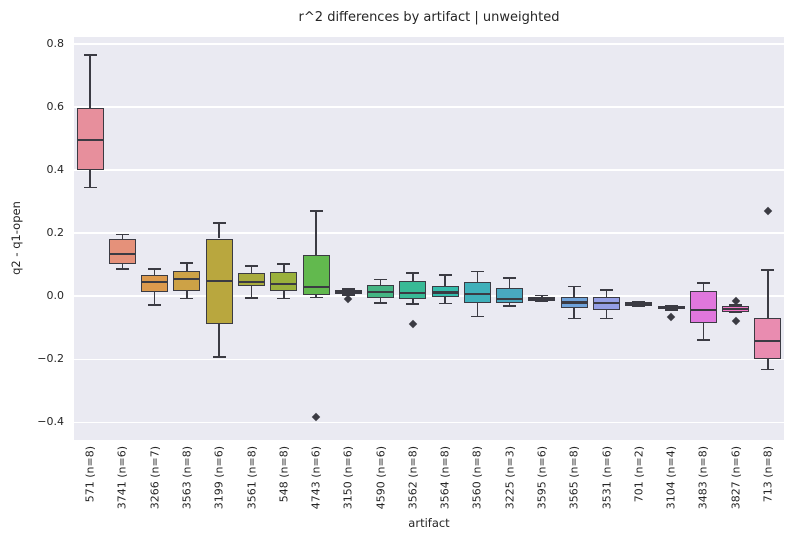  Describe the element at coordinates (55, 170) in the screenshot. I see `y-tick-label: 0.4` at that location.